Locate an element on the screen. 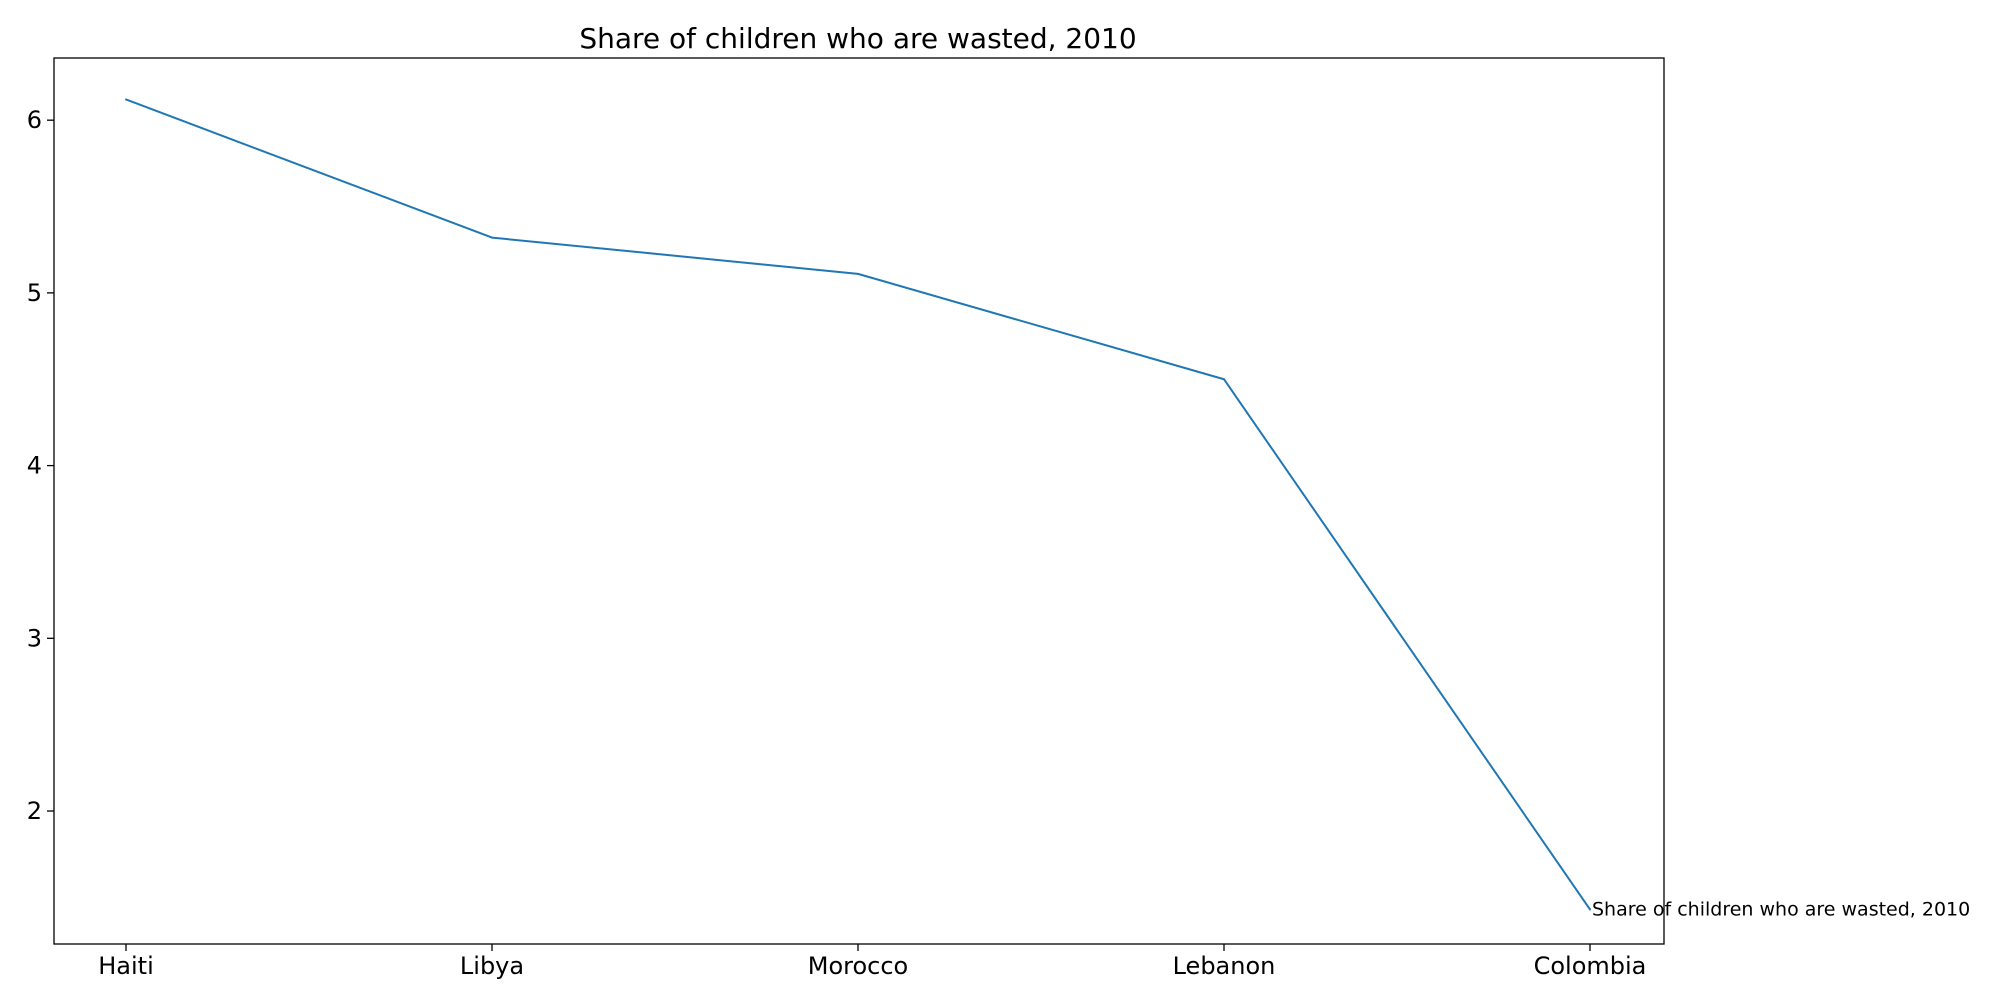 The image size is (2000, 1000). data-point-libya is located at coordinates (492, 237).